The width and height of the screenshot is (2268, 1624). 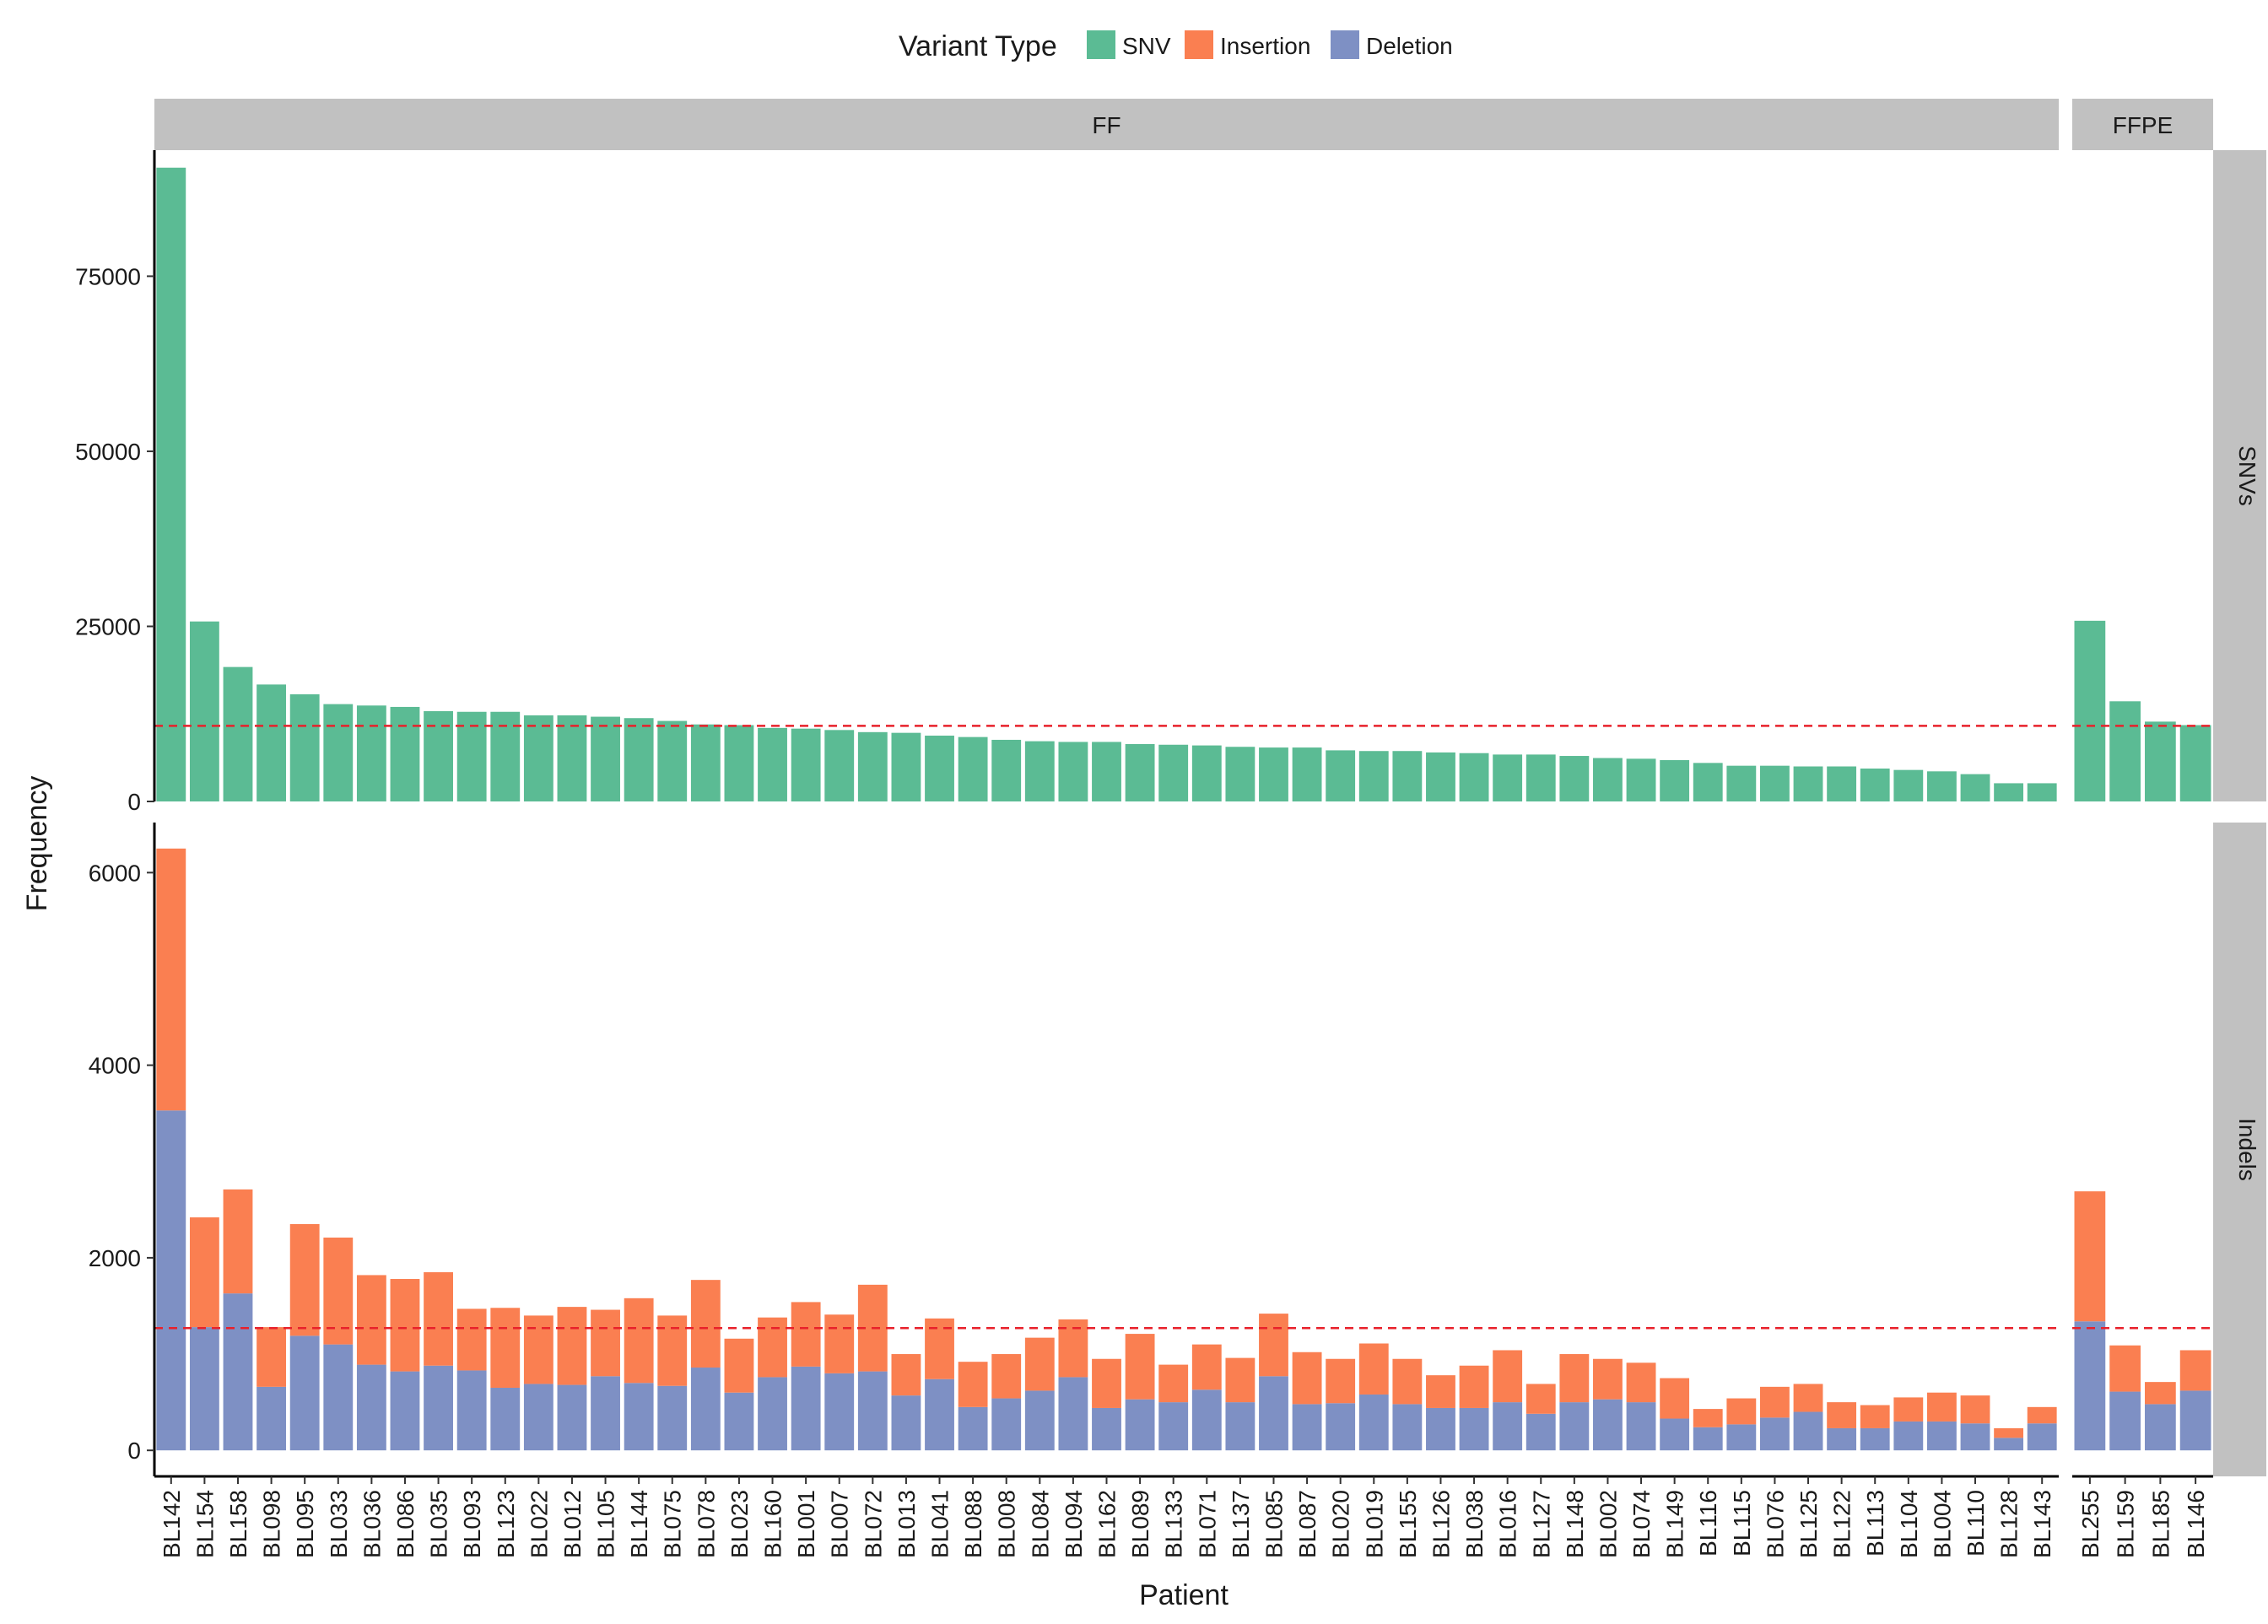 I want to click on bar-snv-bl125, so click(x=1808, y=783).